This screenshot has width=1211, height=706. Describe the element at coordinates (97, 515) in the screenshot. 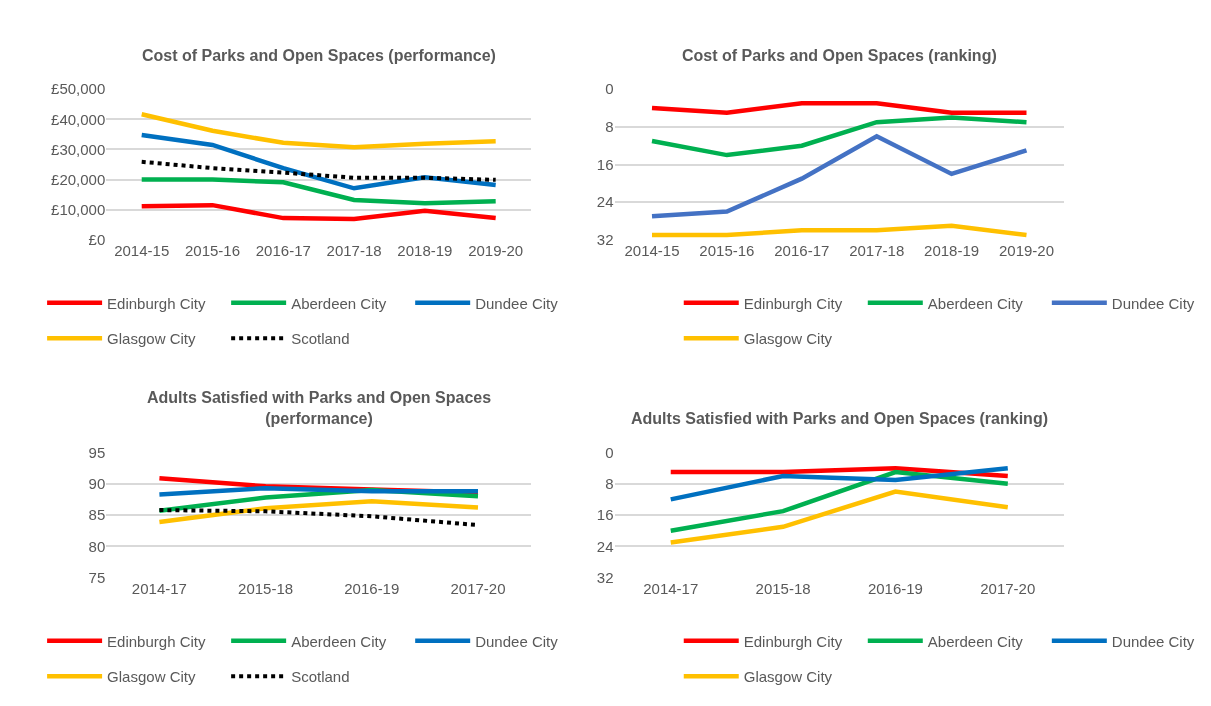

I see `y-tick-label: 85` at that location.